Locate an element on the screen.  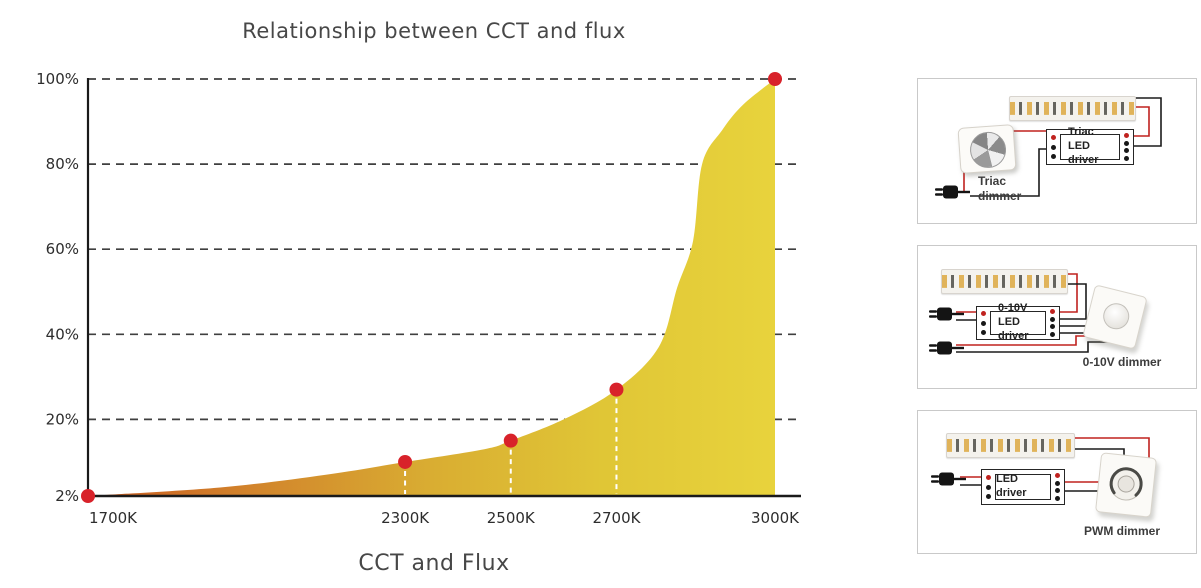
driver-label-line1: 0-10V is located at coordinates (1013, 308).